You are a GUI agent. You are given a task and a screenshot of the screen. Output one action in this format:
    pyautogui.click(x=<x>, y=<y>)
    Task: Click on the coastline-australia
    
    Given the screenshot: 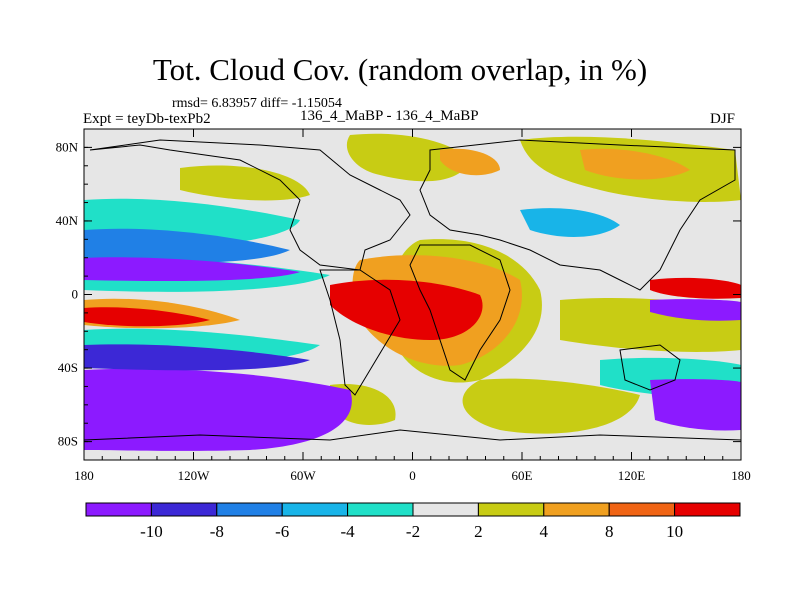 What is the action you would take?
    pyautogui.click(x=650, y=367)
    